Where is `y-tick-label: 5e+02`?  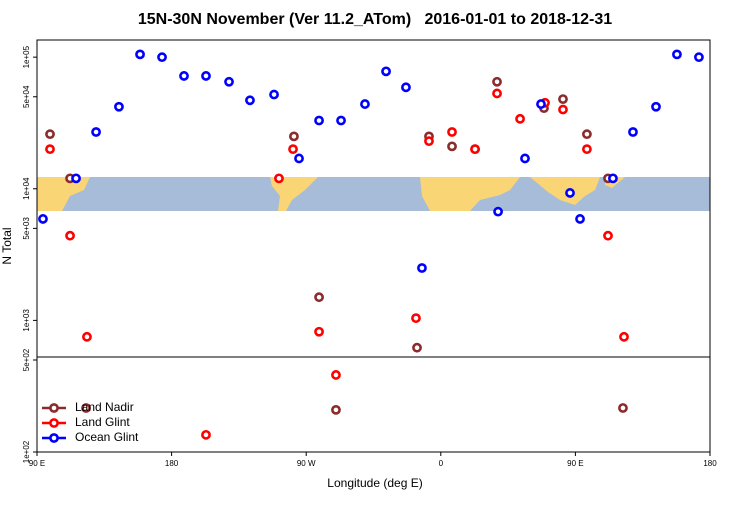
y-tick-label: 5e+02 is located at coordinates (26, 359).